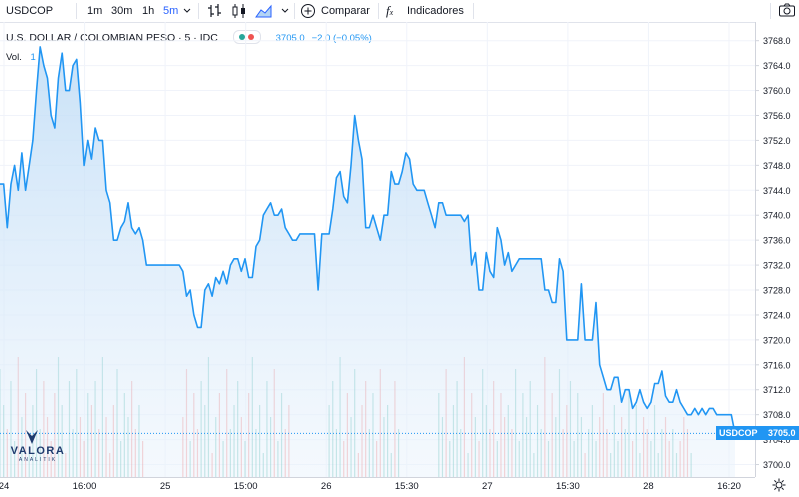  What do you see at coordinates (239, 11) in the screenshot?
I see `candles-icon` at bounding box center [239, 11].